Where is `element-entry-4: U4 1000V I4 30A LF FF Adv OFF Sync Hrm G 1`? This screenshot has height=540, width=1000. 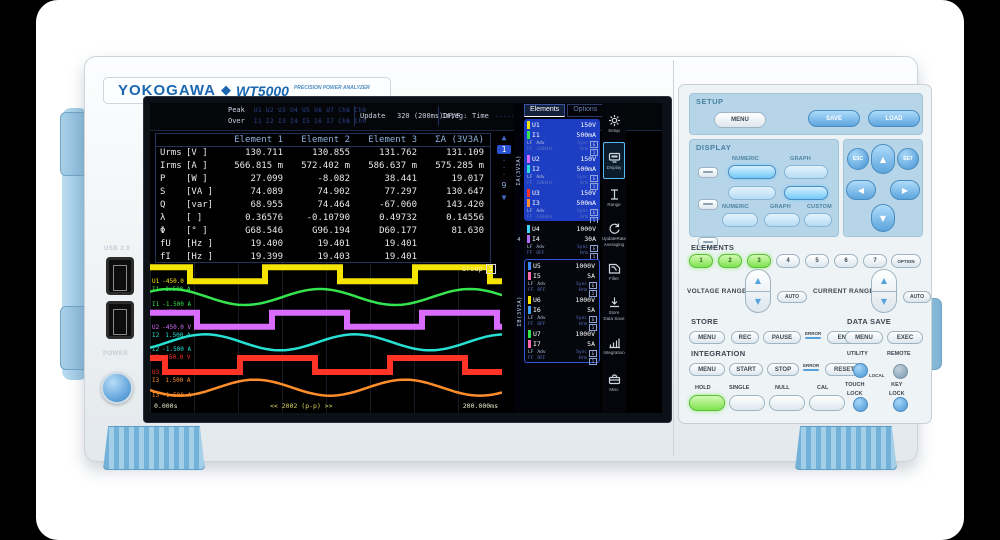
element-entry-4: U4 1000V I4 30A LF FF Adv OFF Sync Hrm G 1 is located at coordinates (562, 241).